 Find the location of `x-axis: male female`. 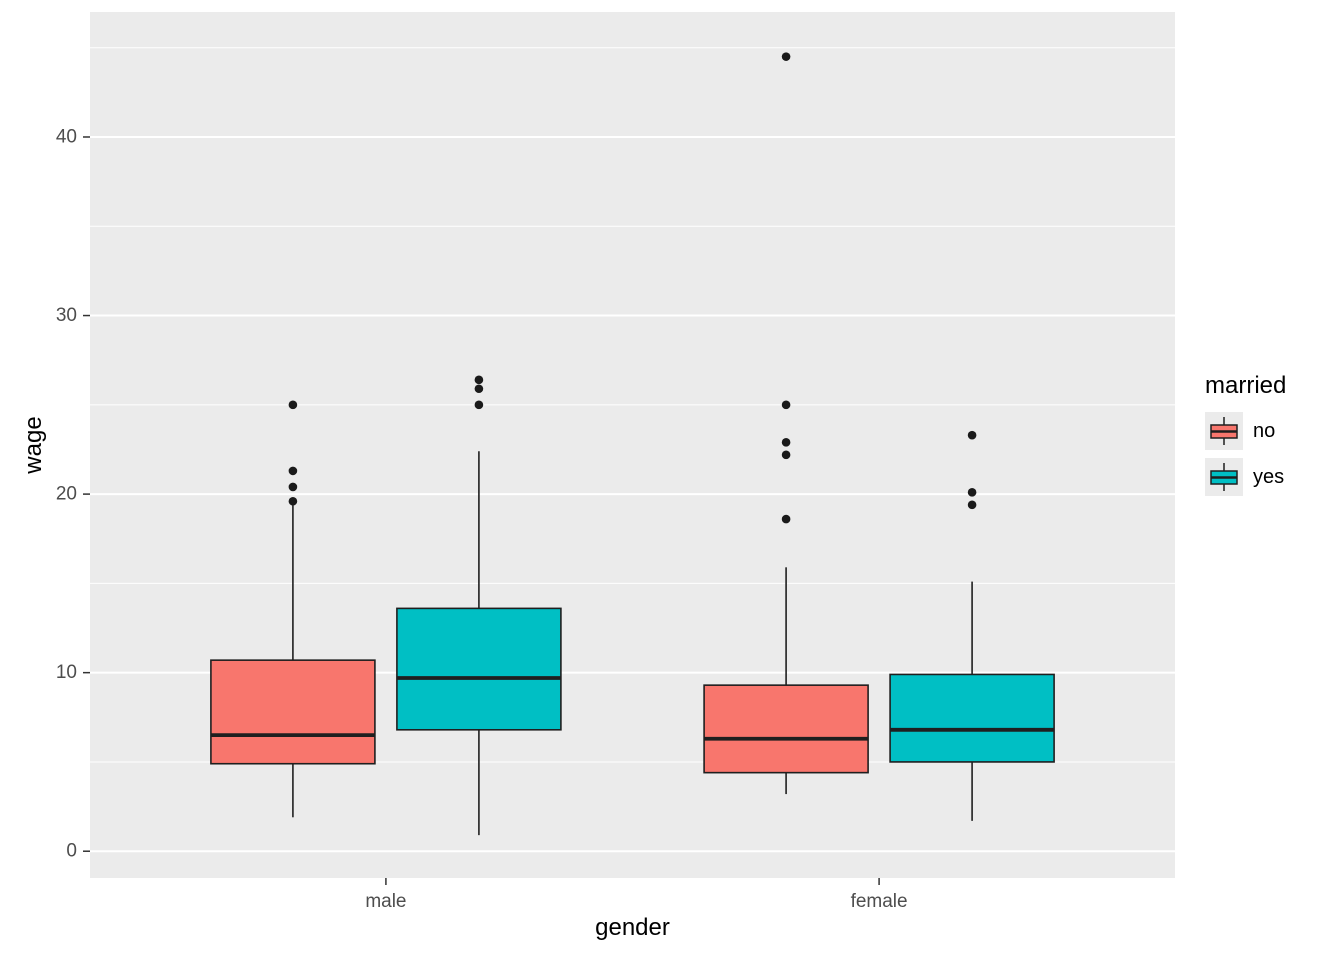

x-axis: male female is located at coordinates (636, 895).